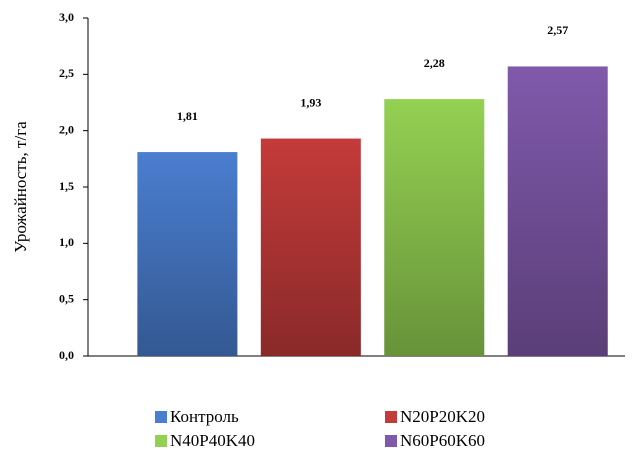 This screenshot has height=450, width=640. What do you see at coordinates (557, 30) in the screenshot?
I see `value-label: 2,57` at bounding box center [557, 30].